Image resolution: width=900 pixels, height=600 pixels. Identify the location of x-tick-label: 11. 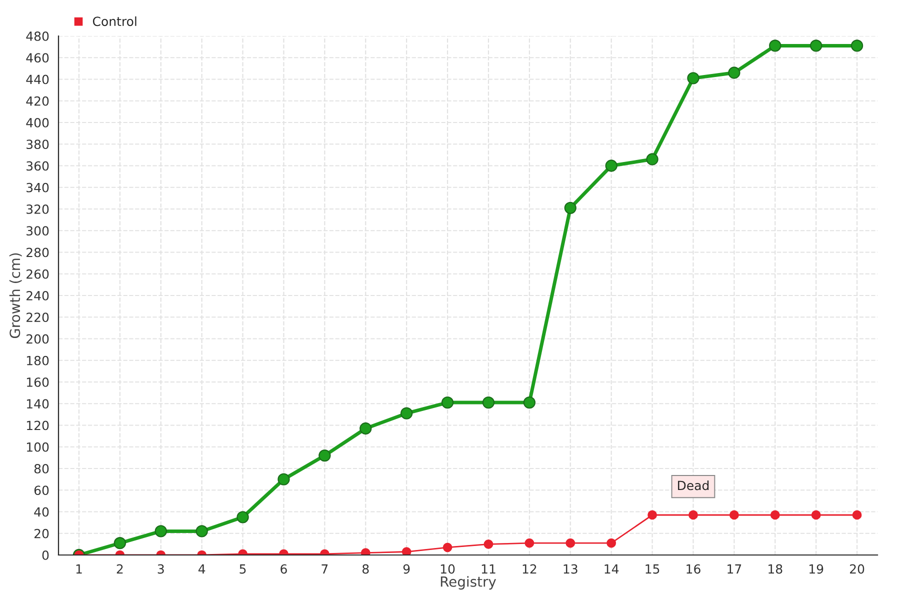
(489, 569).